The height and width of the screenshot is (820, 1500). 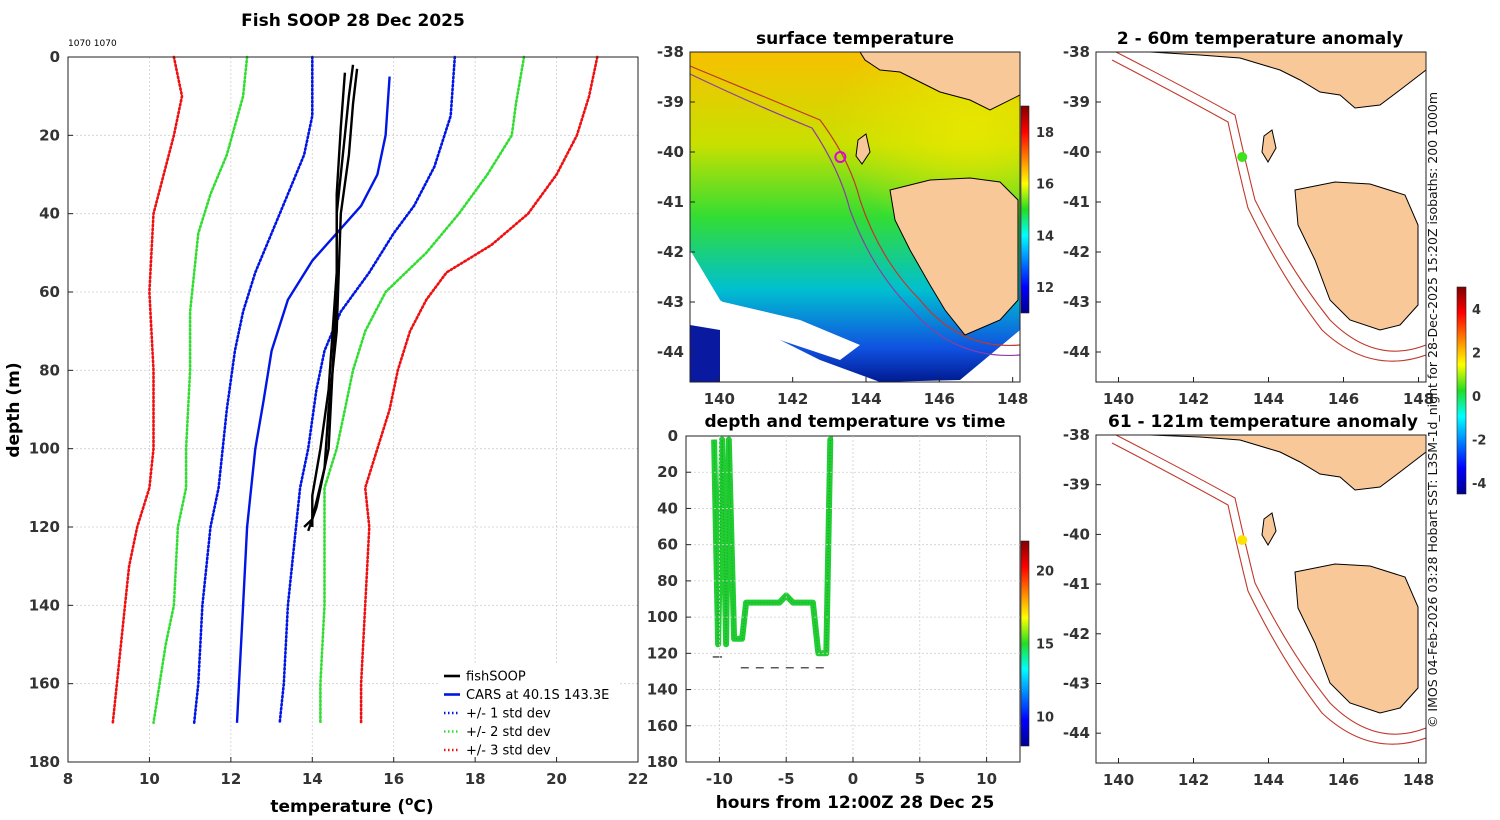 What do you see at coordinates (1268, 399) in the screenshot?
I see `map-xtick-label: 144` at bounding box center [1268, 399].